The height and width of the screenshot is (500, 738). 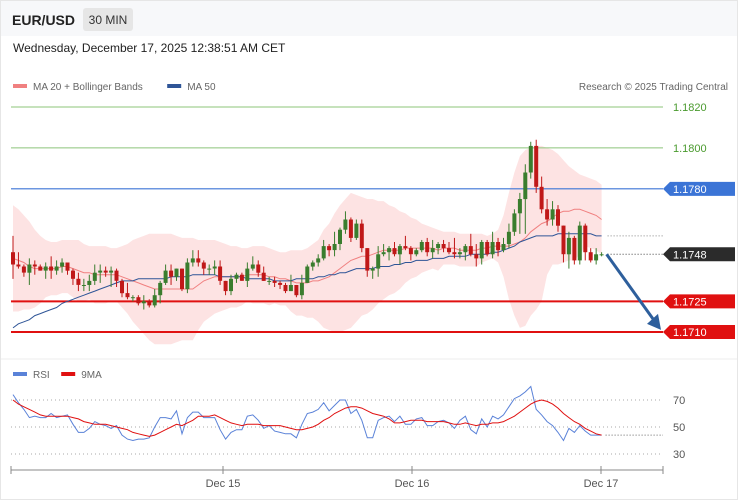 What do you see at coordinates (108, 19) in the screenshot?
I see `interval-badge: 30 MIN` at bounding box center [108, 19].